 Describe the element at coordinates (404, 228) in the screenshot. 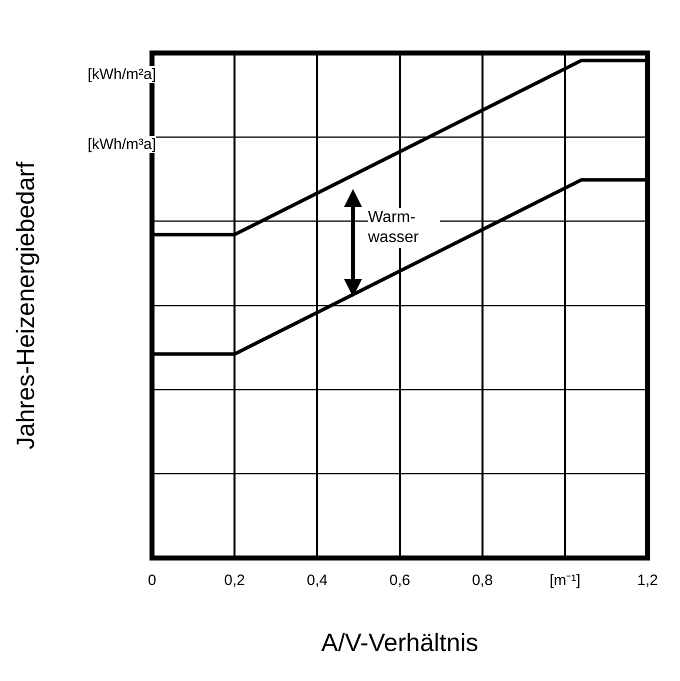

I see `annotation: Warm-wasser` at that location.